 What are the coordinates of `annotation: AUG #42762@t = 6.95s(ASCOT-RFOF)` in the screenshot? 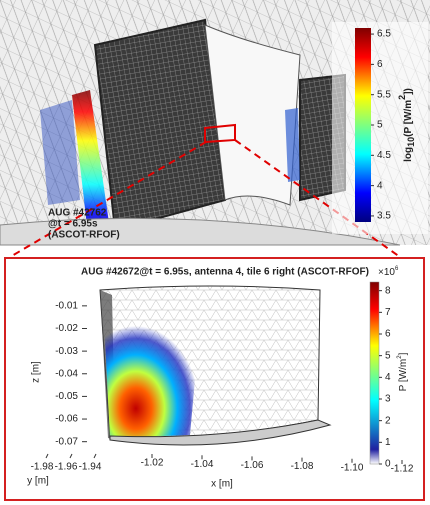 It's located at (84, 224).